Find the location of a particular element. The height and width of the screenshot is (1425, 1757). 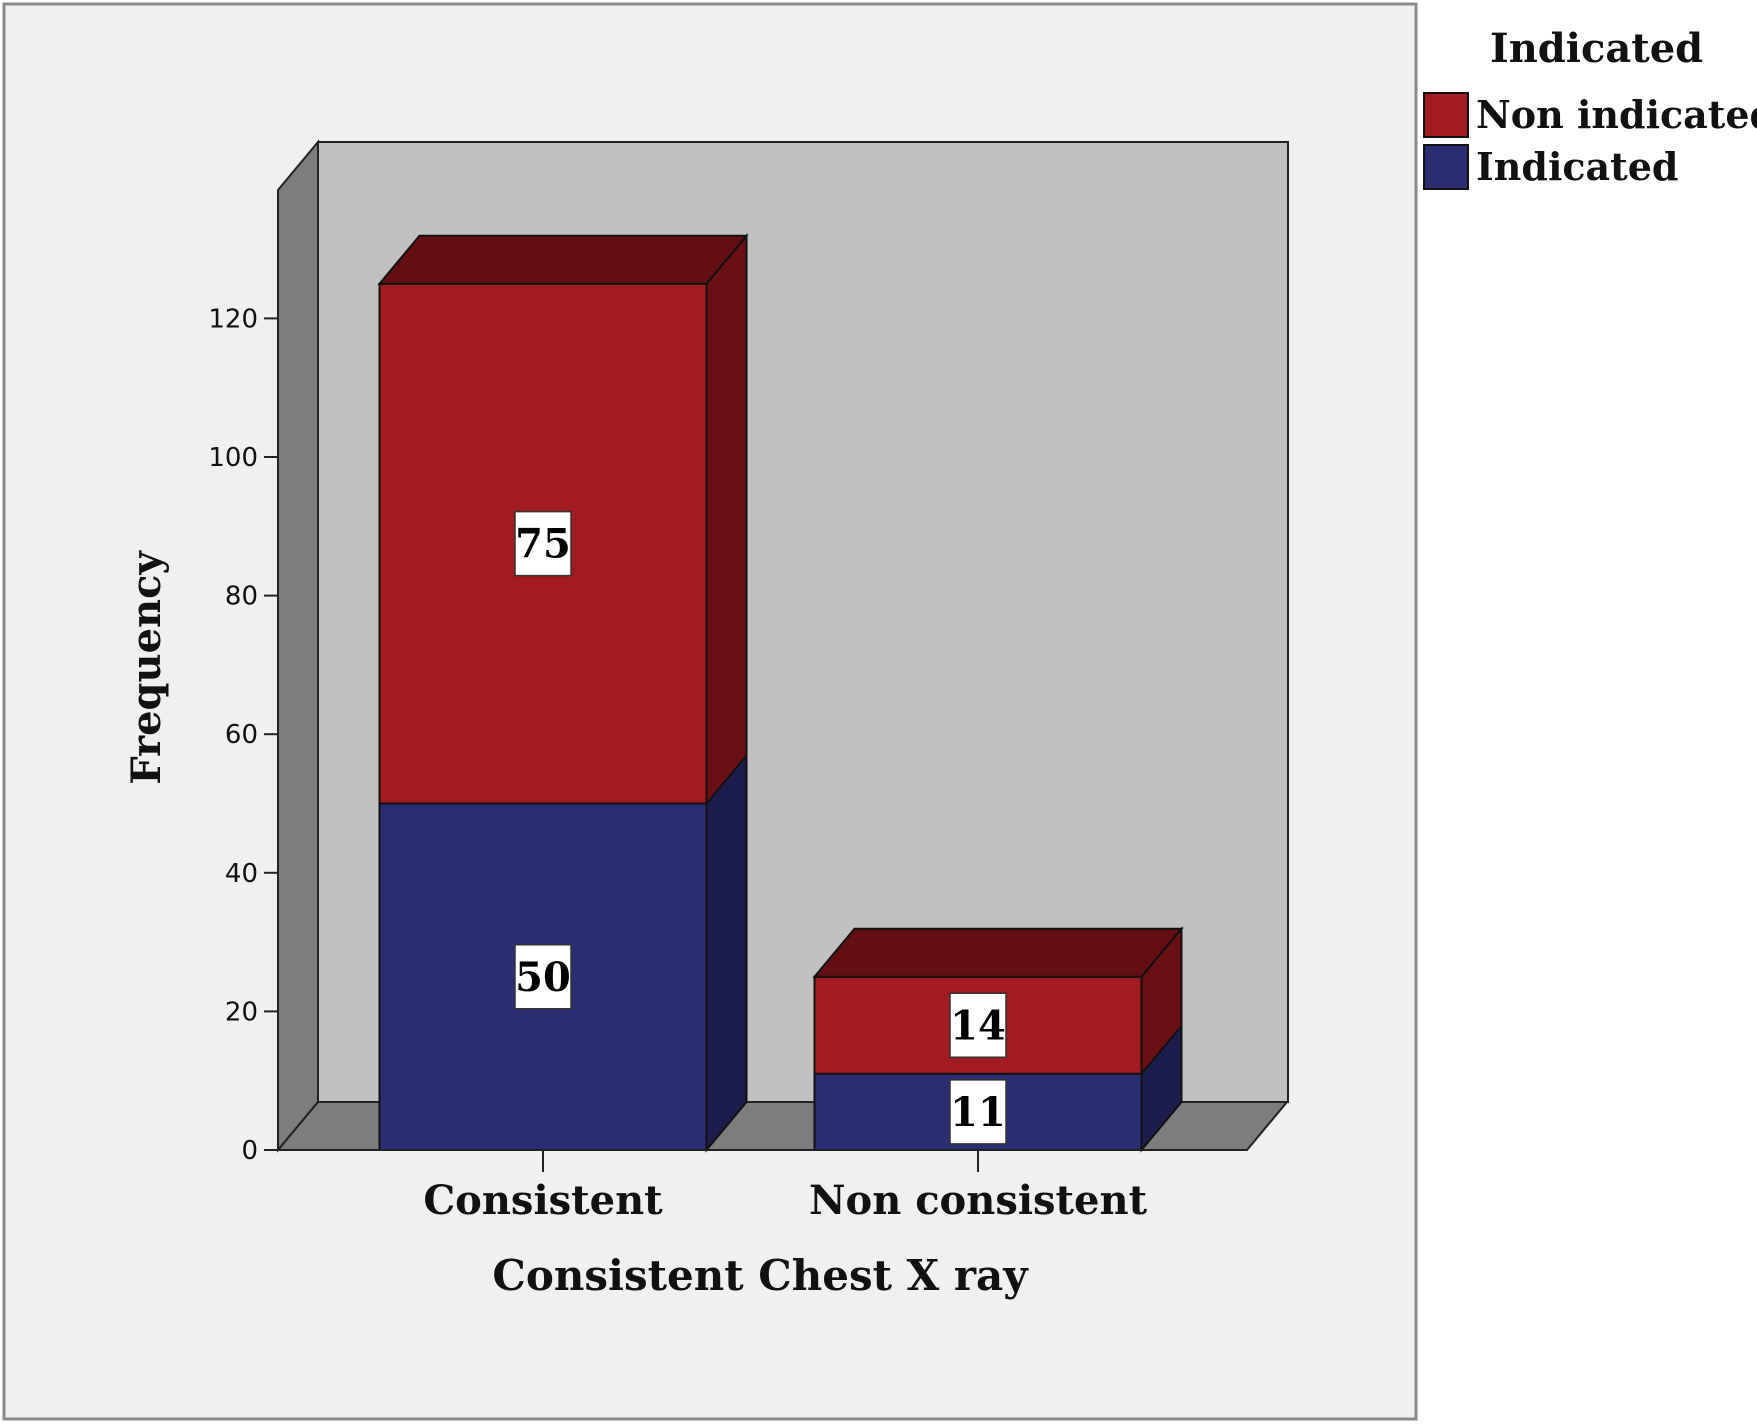

x-axis: Consistent Non consistent is located at coordinates (762, 1186).